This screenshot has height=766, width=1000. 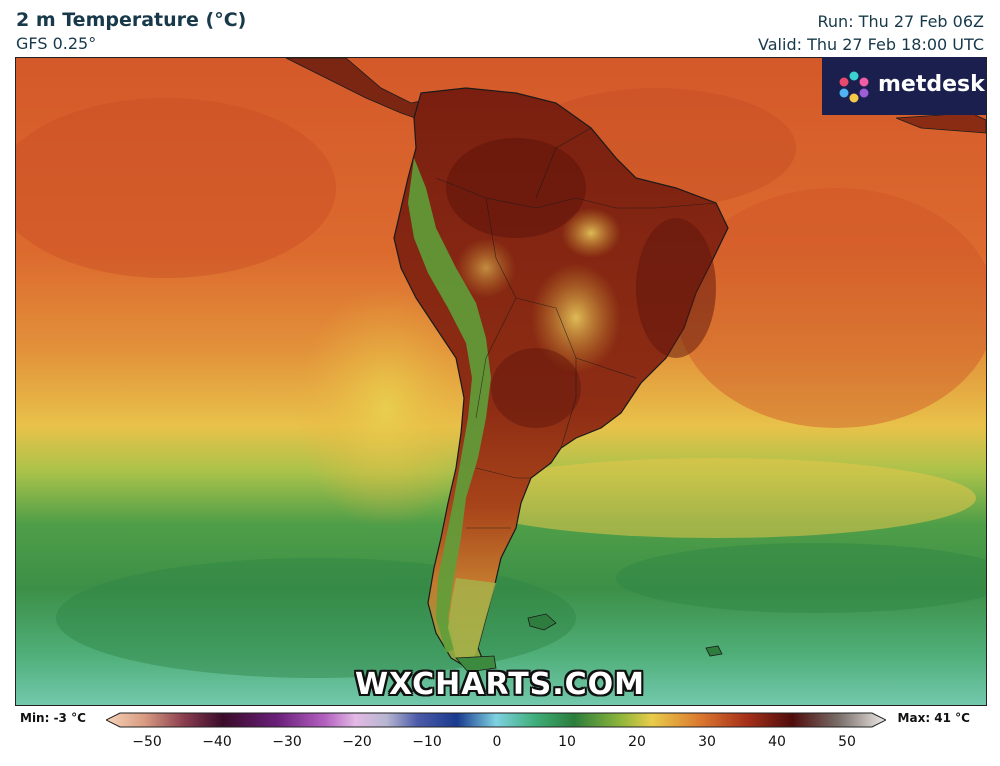 What do you see at coordinates (217, 742) in the screenshot?
I see `tick-label: −40` at bounding box center [217, 742].